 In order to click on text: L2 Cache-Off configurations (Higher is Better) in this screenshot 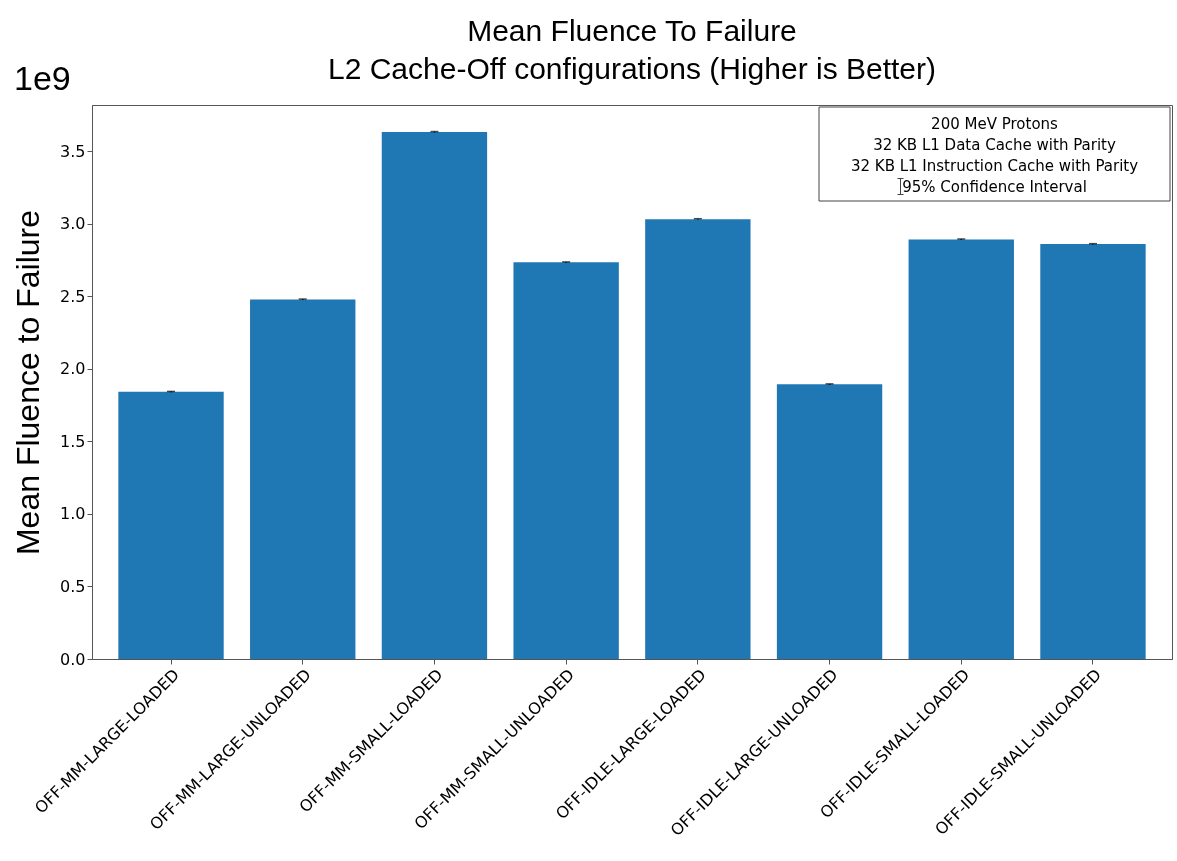, I will do `click(632, 68)`.